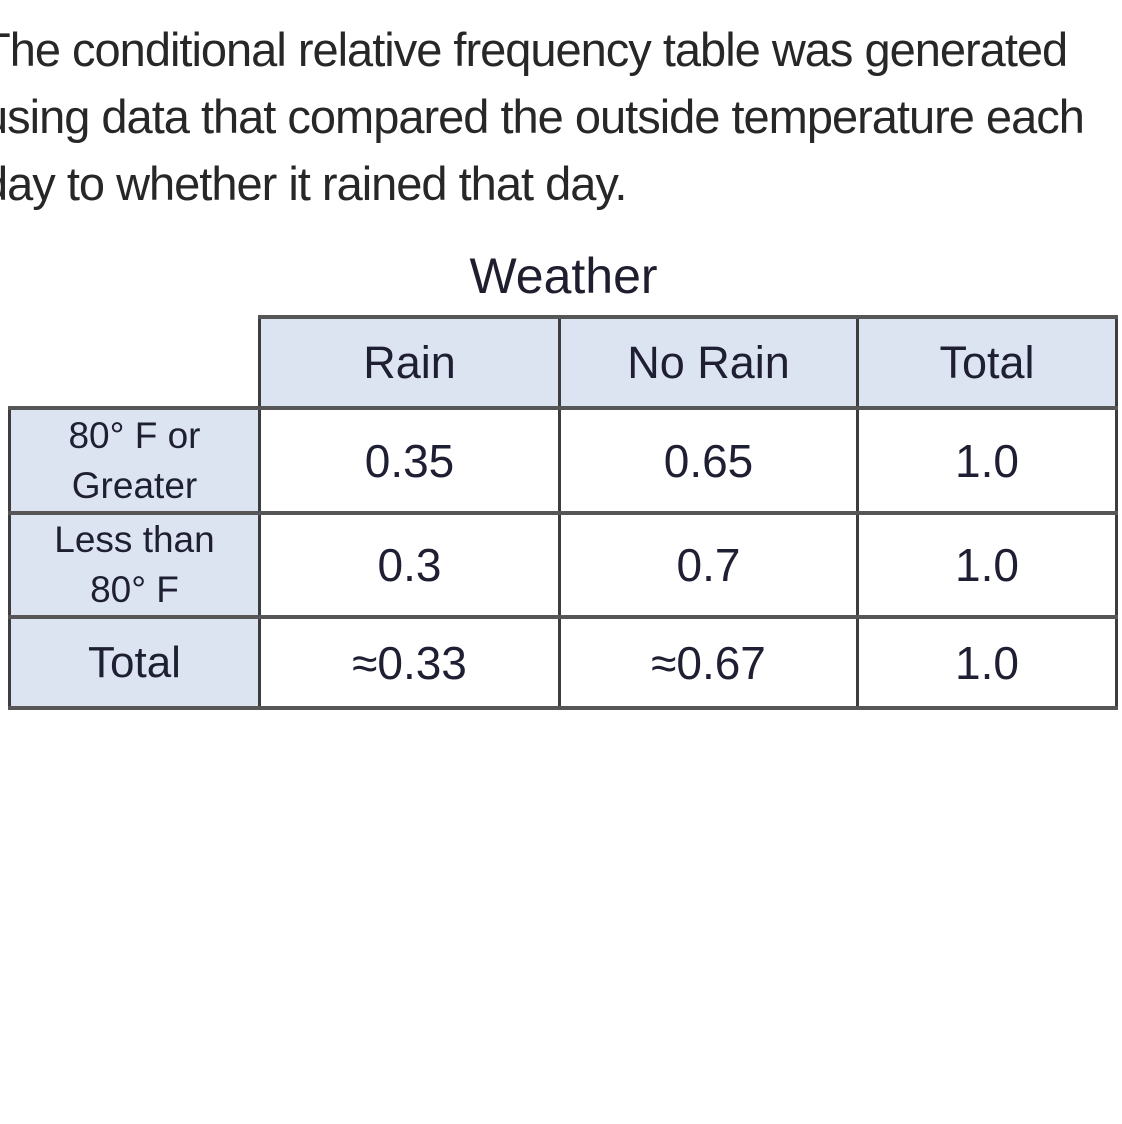 The width and height of the screenshot is (1122, 1124). Describe the element at coordinates (409, 460) in the screenshot. I see `cell-80-rain: 0.35` at that location.